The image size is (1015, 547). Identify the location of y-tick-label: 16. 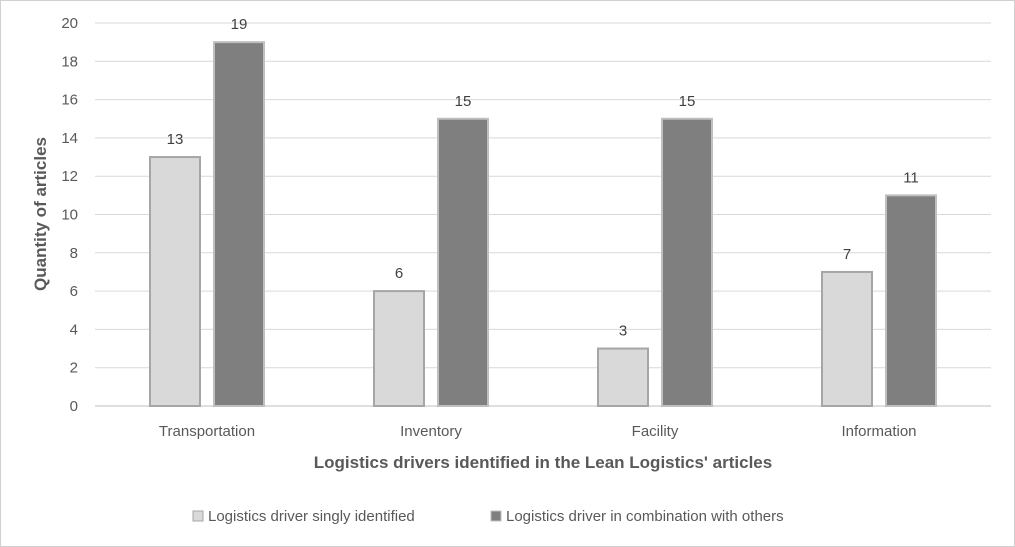
(69, 100).